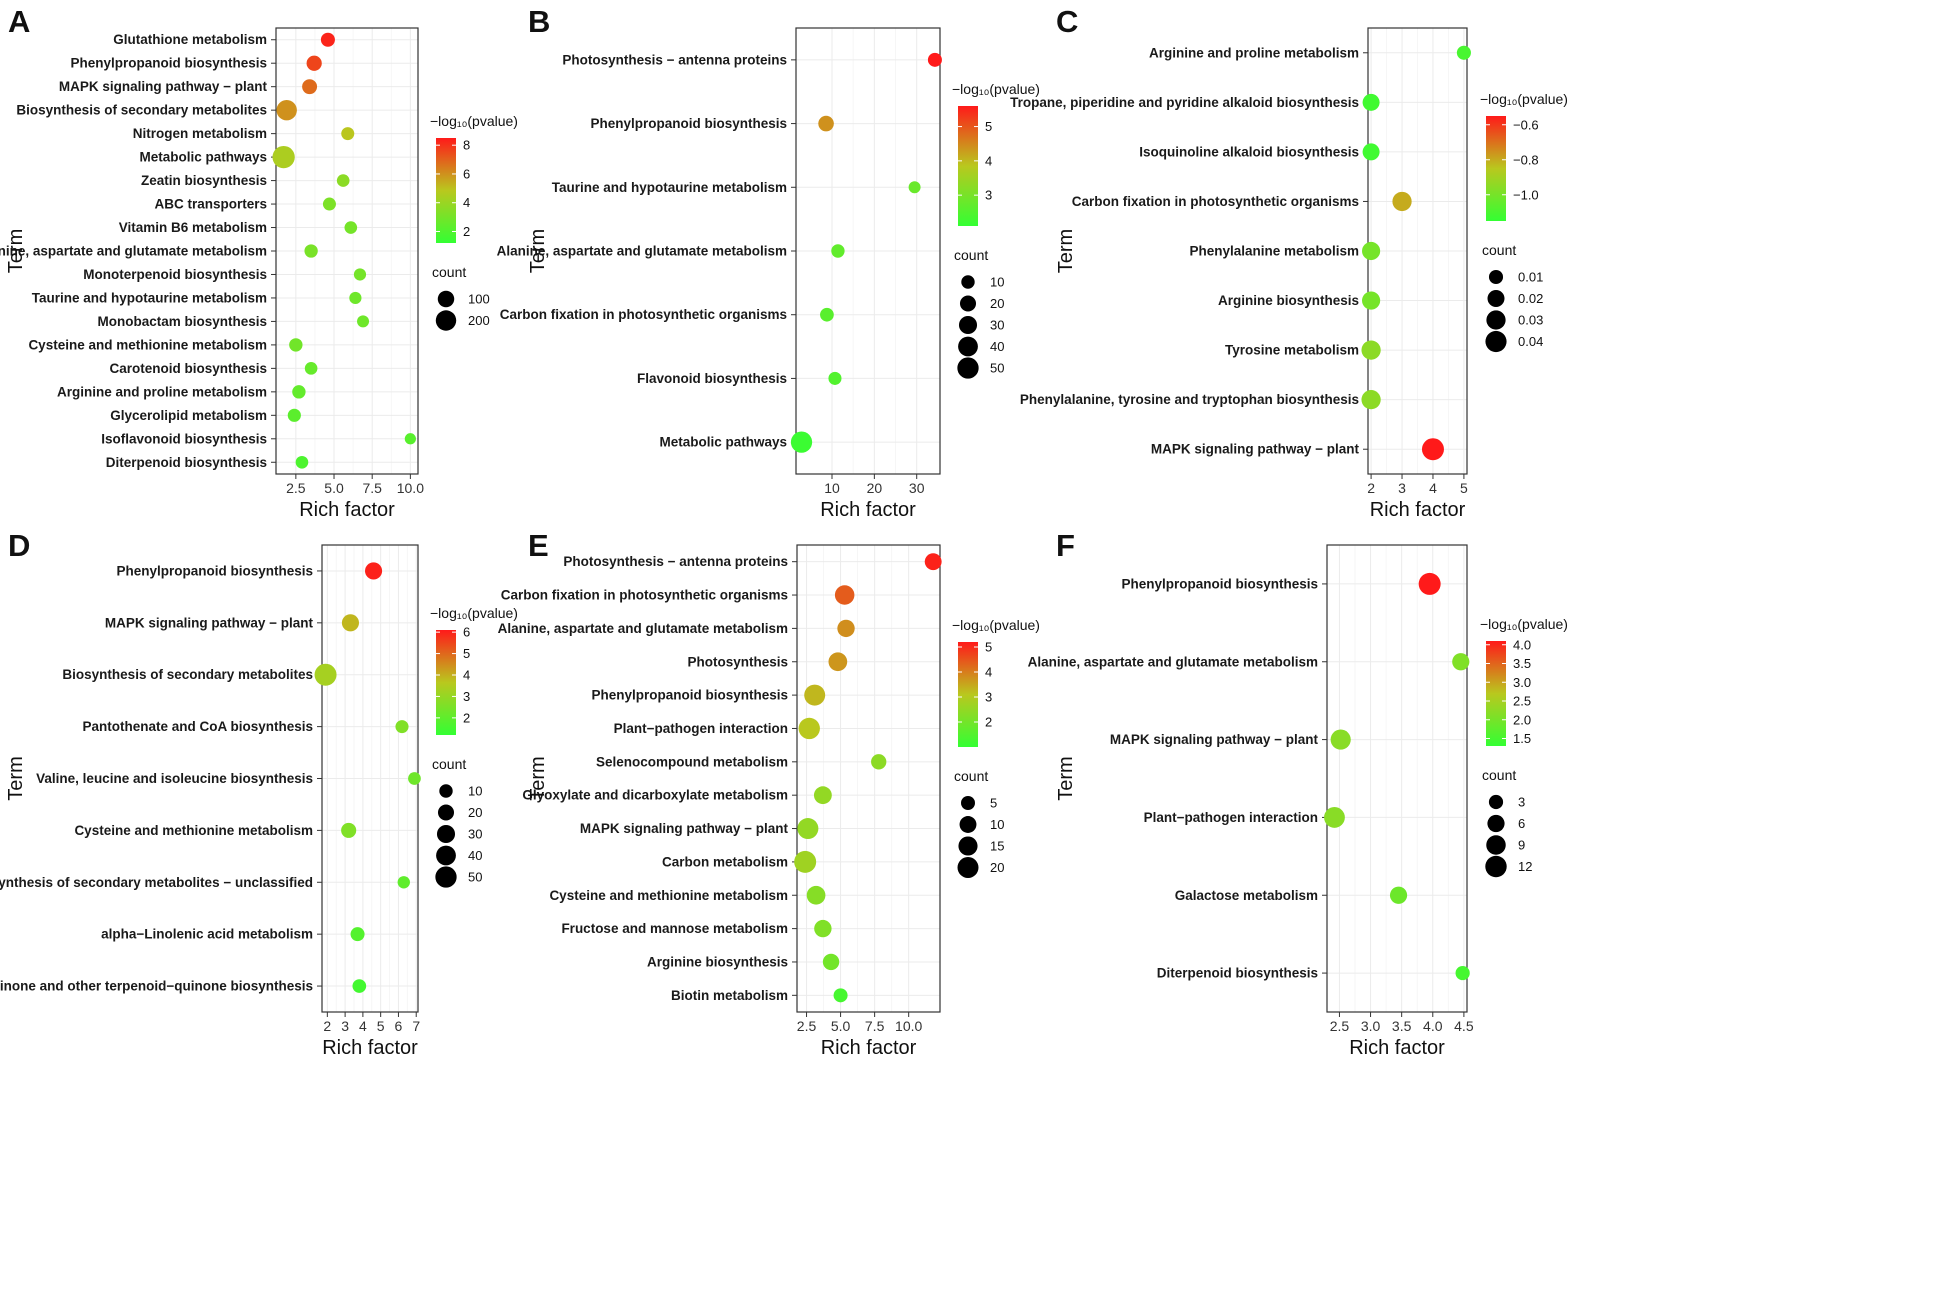 The image size is (1949, 1290). Describe the element at coordinates (674, 59) in the screenshot. I see `term-label: Photosynthesis − antenna proteins` at that location.